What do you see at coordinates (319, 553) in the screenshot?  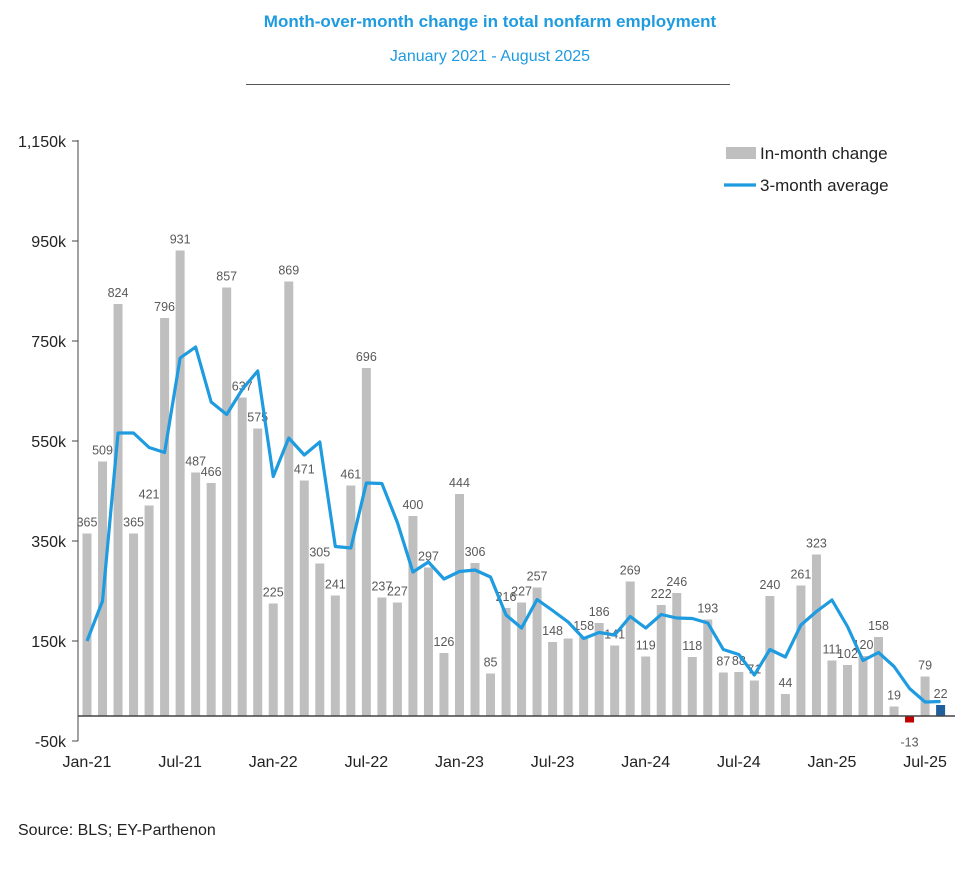 I see `data-label: 305` at bounding box center [319, 553].